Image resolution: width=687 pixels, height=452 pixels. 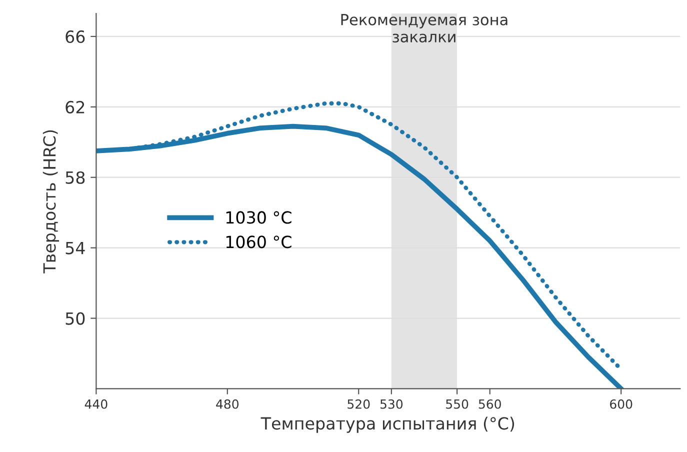 I want to click on x-tick-label: 520, so click(x=359, y=404).